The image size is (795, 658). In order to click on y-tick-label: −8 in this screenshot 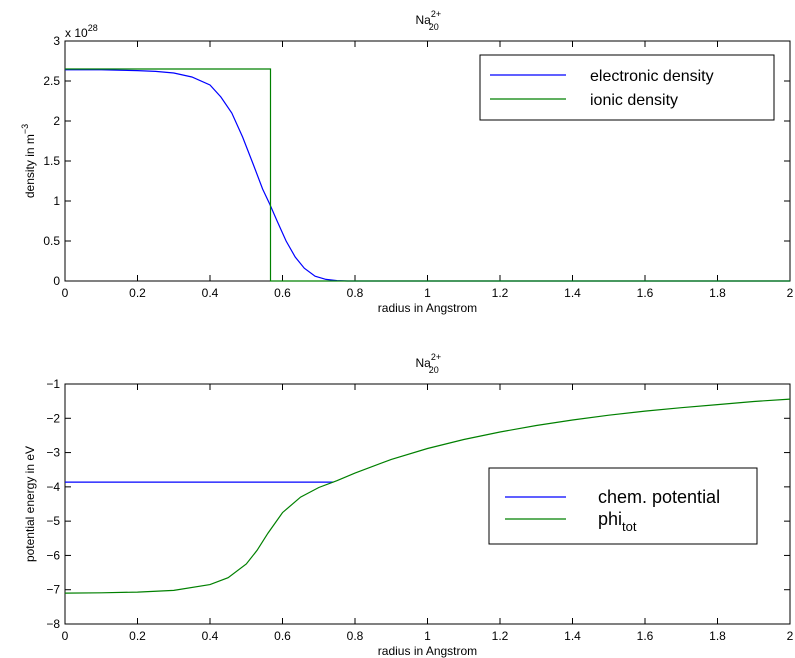, I will do `click(53, 624)`.